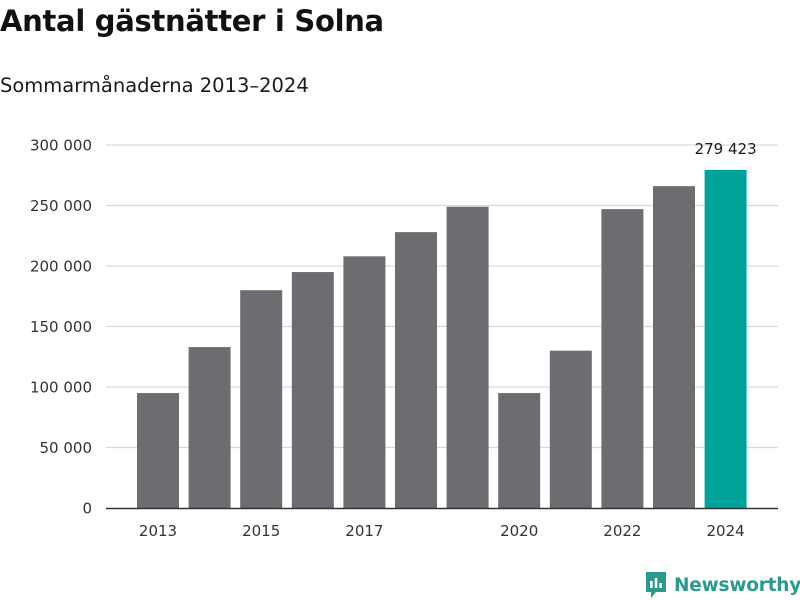 The image size is (800, 600). Describe the element at coordinates (61, 206) in the screenshot. I see `y-tick-label: 250 000` at that location.